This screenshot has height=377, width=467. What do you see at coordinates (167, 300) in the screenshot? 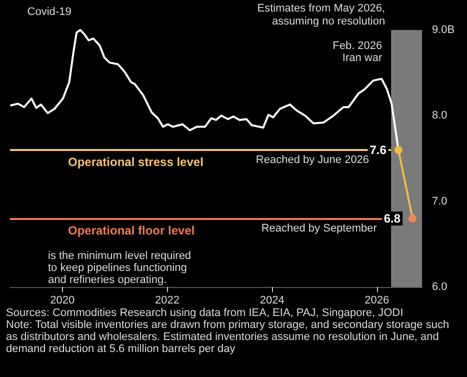
I see `x-tick-label: 2022` at bounding box center [167, 300].